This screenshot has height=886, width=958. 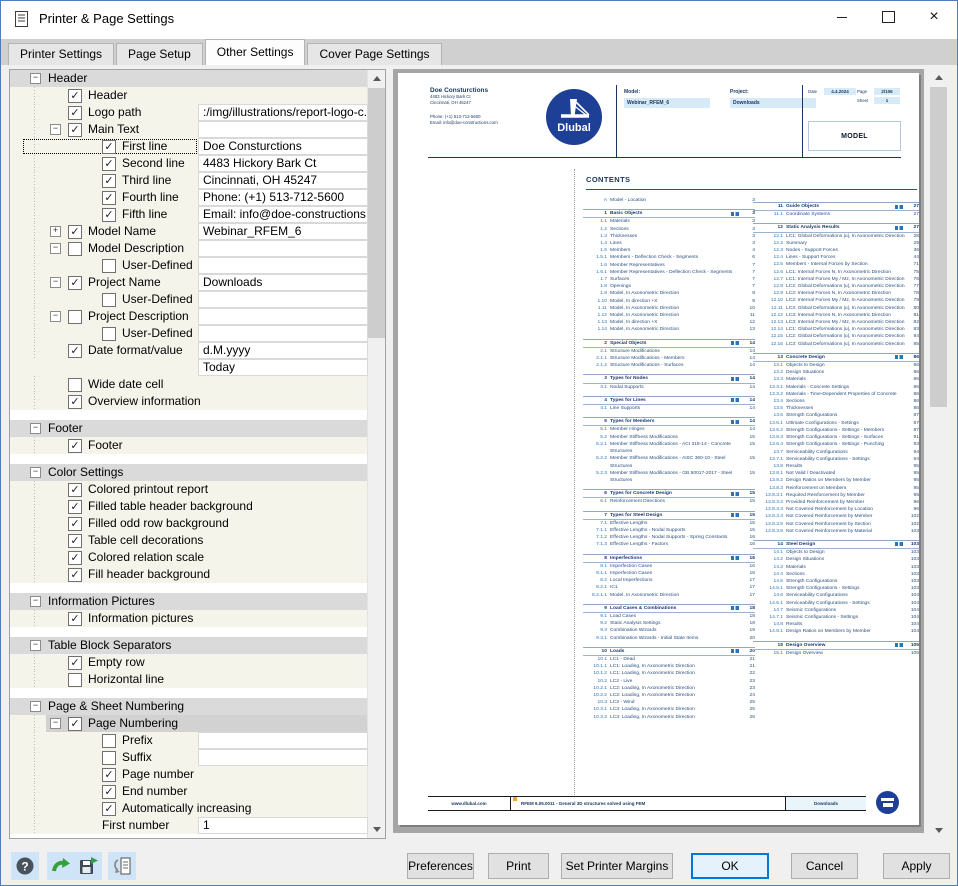 I want to click on tree-row: − ✓ Page Numbering, so click(x=189, y=723).